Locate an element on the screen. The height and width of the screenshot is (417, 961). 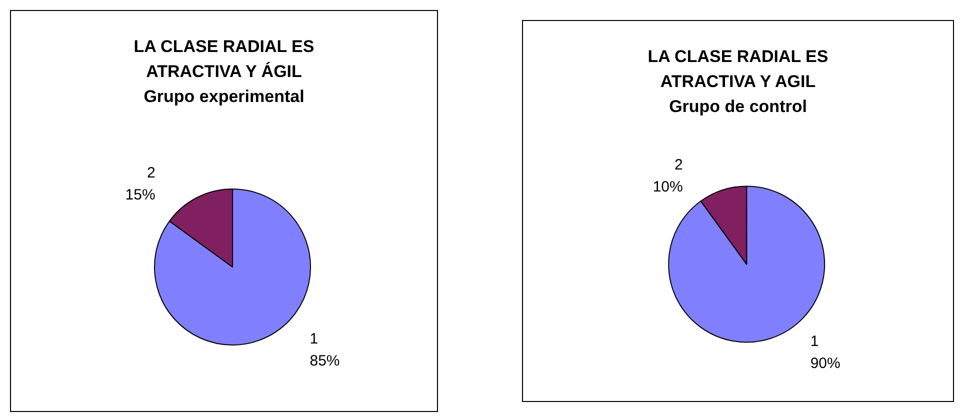
data-label: 15% is located at coordinates (140, 195).